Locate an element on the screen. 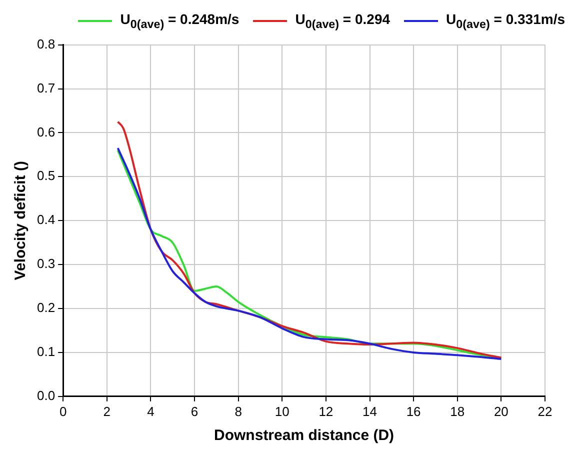 This screenshot has width=573, height=457. x-tick-label: 4 is located at coordinates (150, 411).